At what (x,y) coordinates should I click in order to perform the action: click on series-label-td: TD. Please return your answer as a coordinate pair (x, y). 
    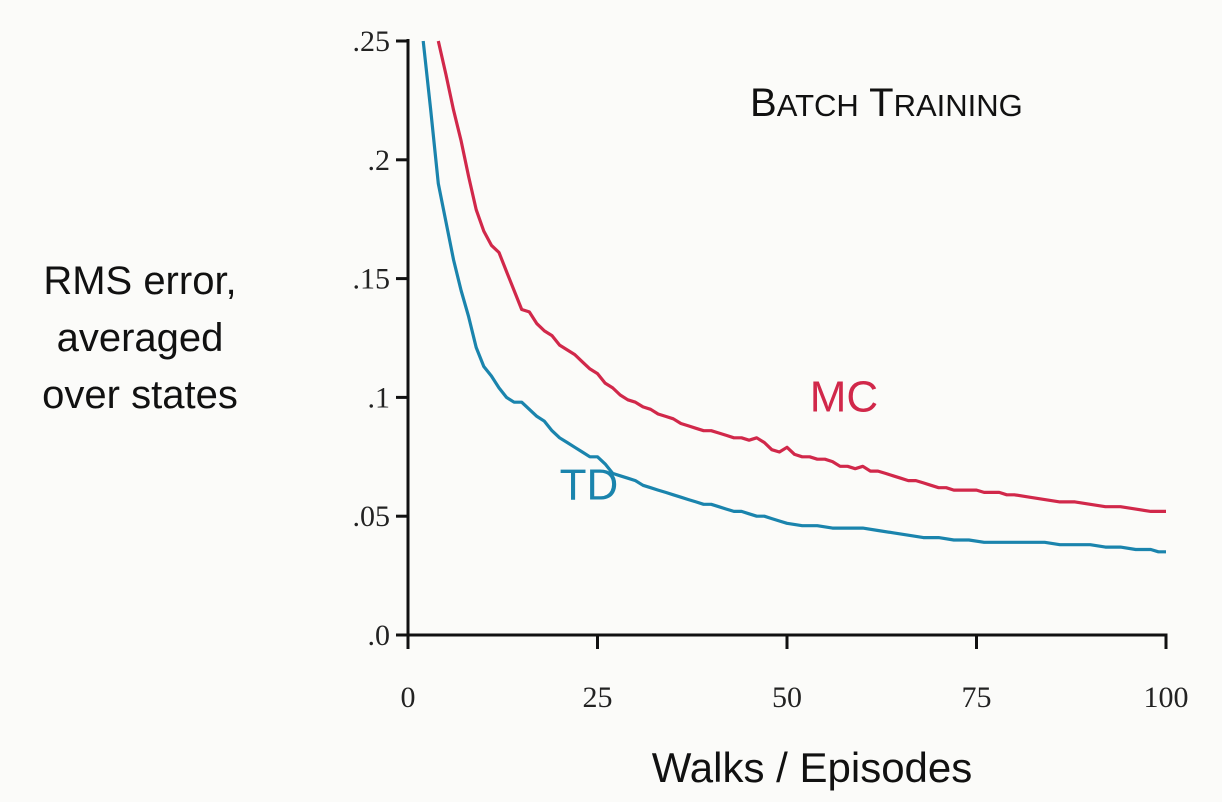
    Looking at the image, I should click on (589, 485).